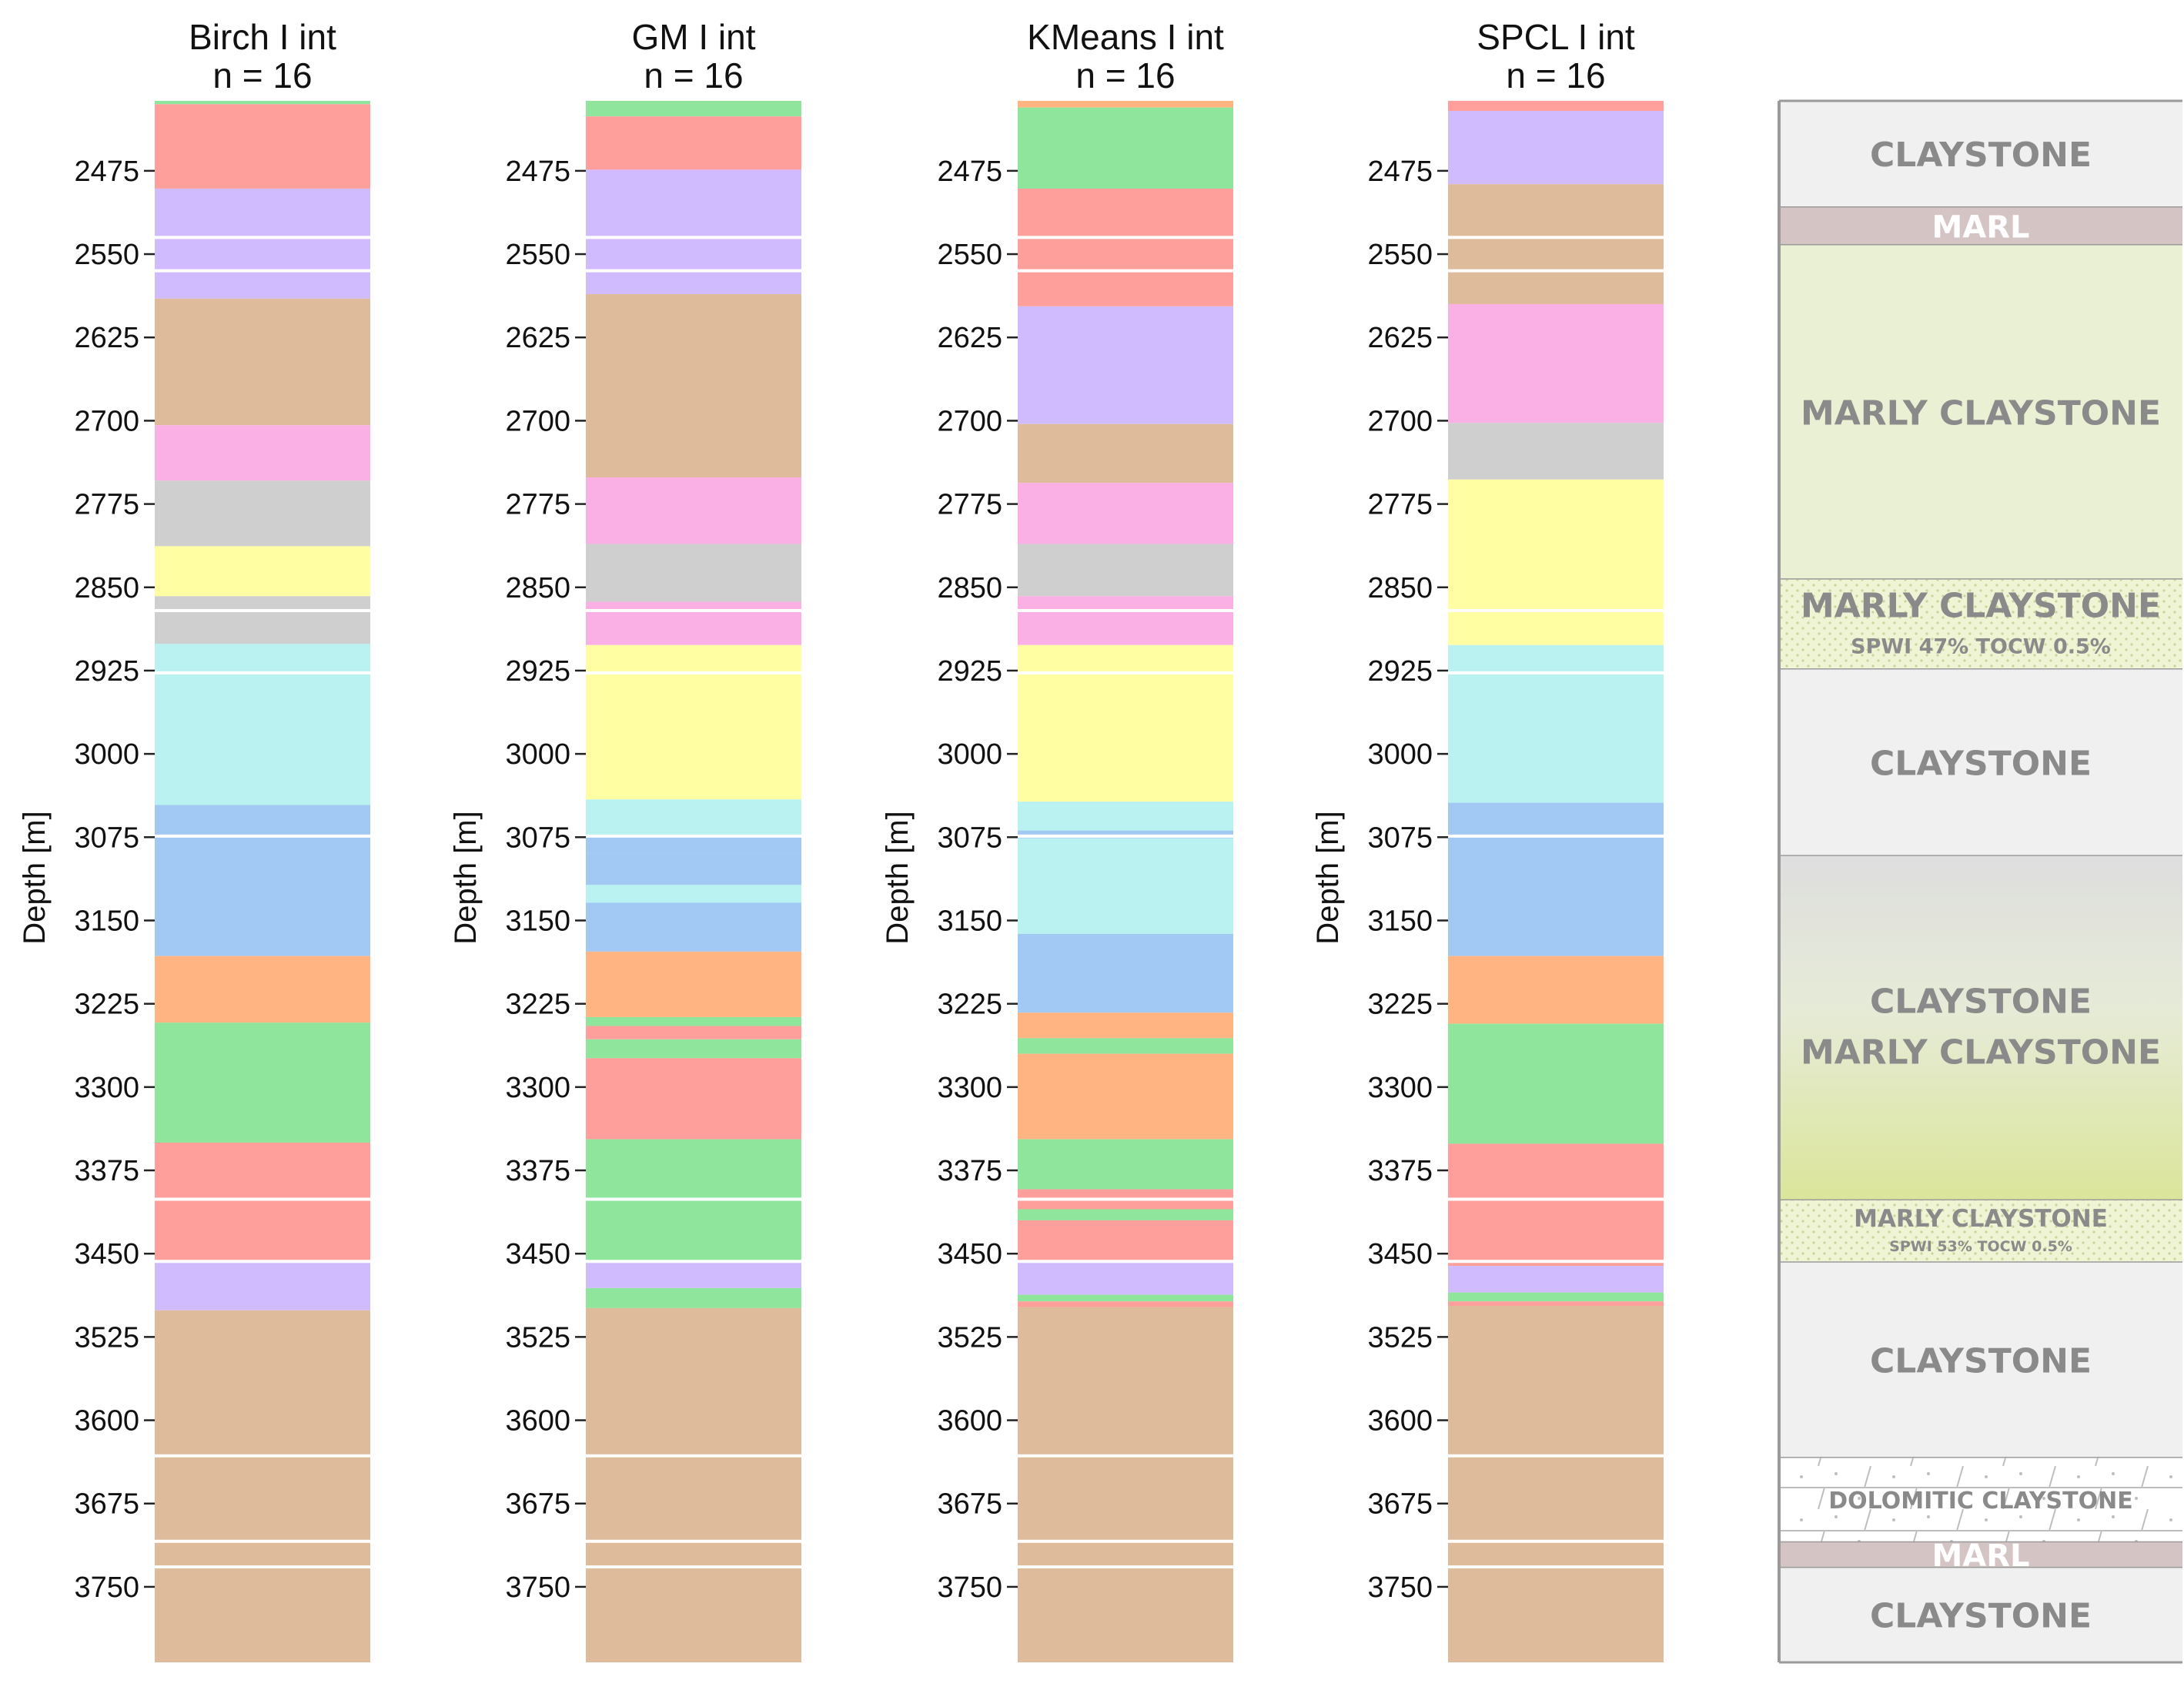 This screenshot has width=2184, height=1687. I want to click on lithology-unit: MARL, so click(1981, 227).